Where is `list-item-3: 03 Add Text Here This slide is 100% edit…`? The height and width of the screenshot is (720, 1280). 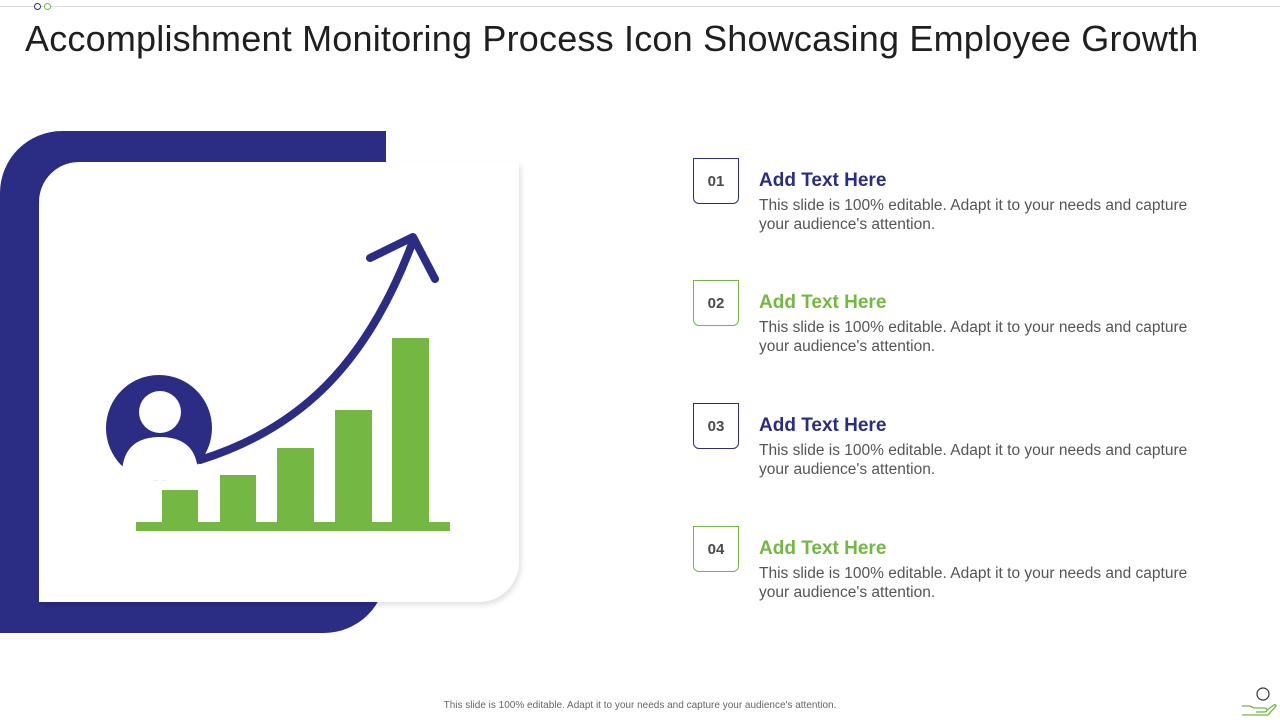
list-item-3: 03 Add Text Here This slide is 100% edit… is located at coordinates (963, 448).